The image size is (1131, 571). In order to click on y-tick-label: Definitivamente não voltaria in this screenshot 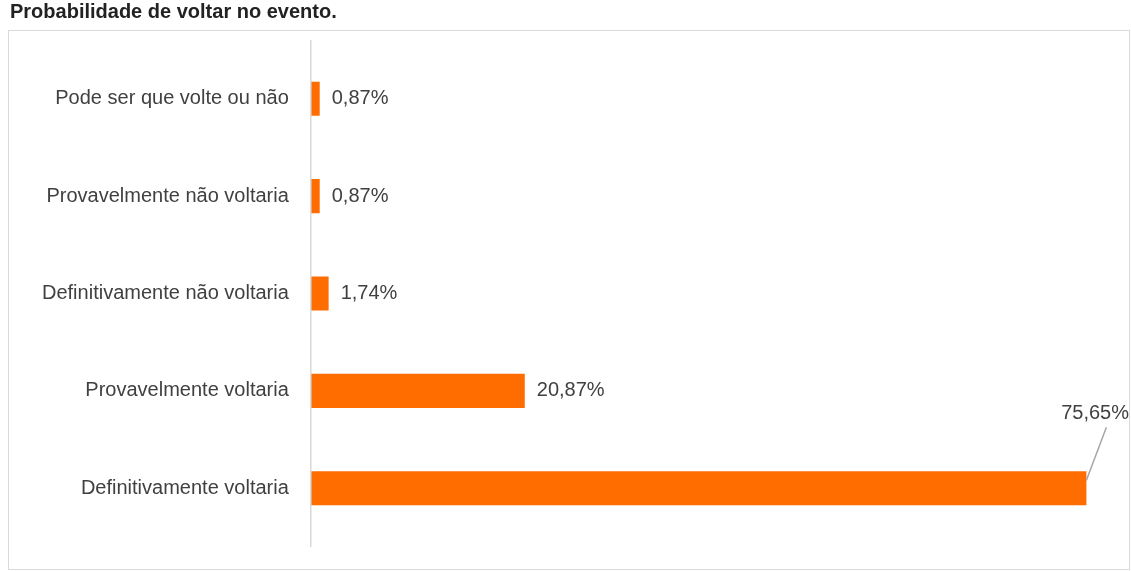, I will do `click(166, 292)`.